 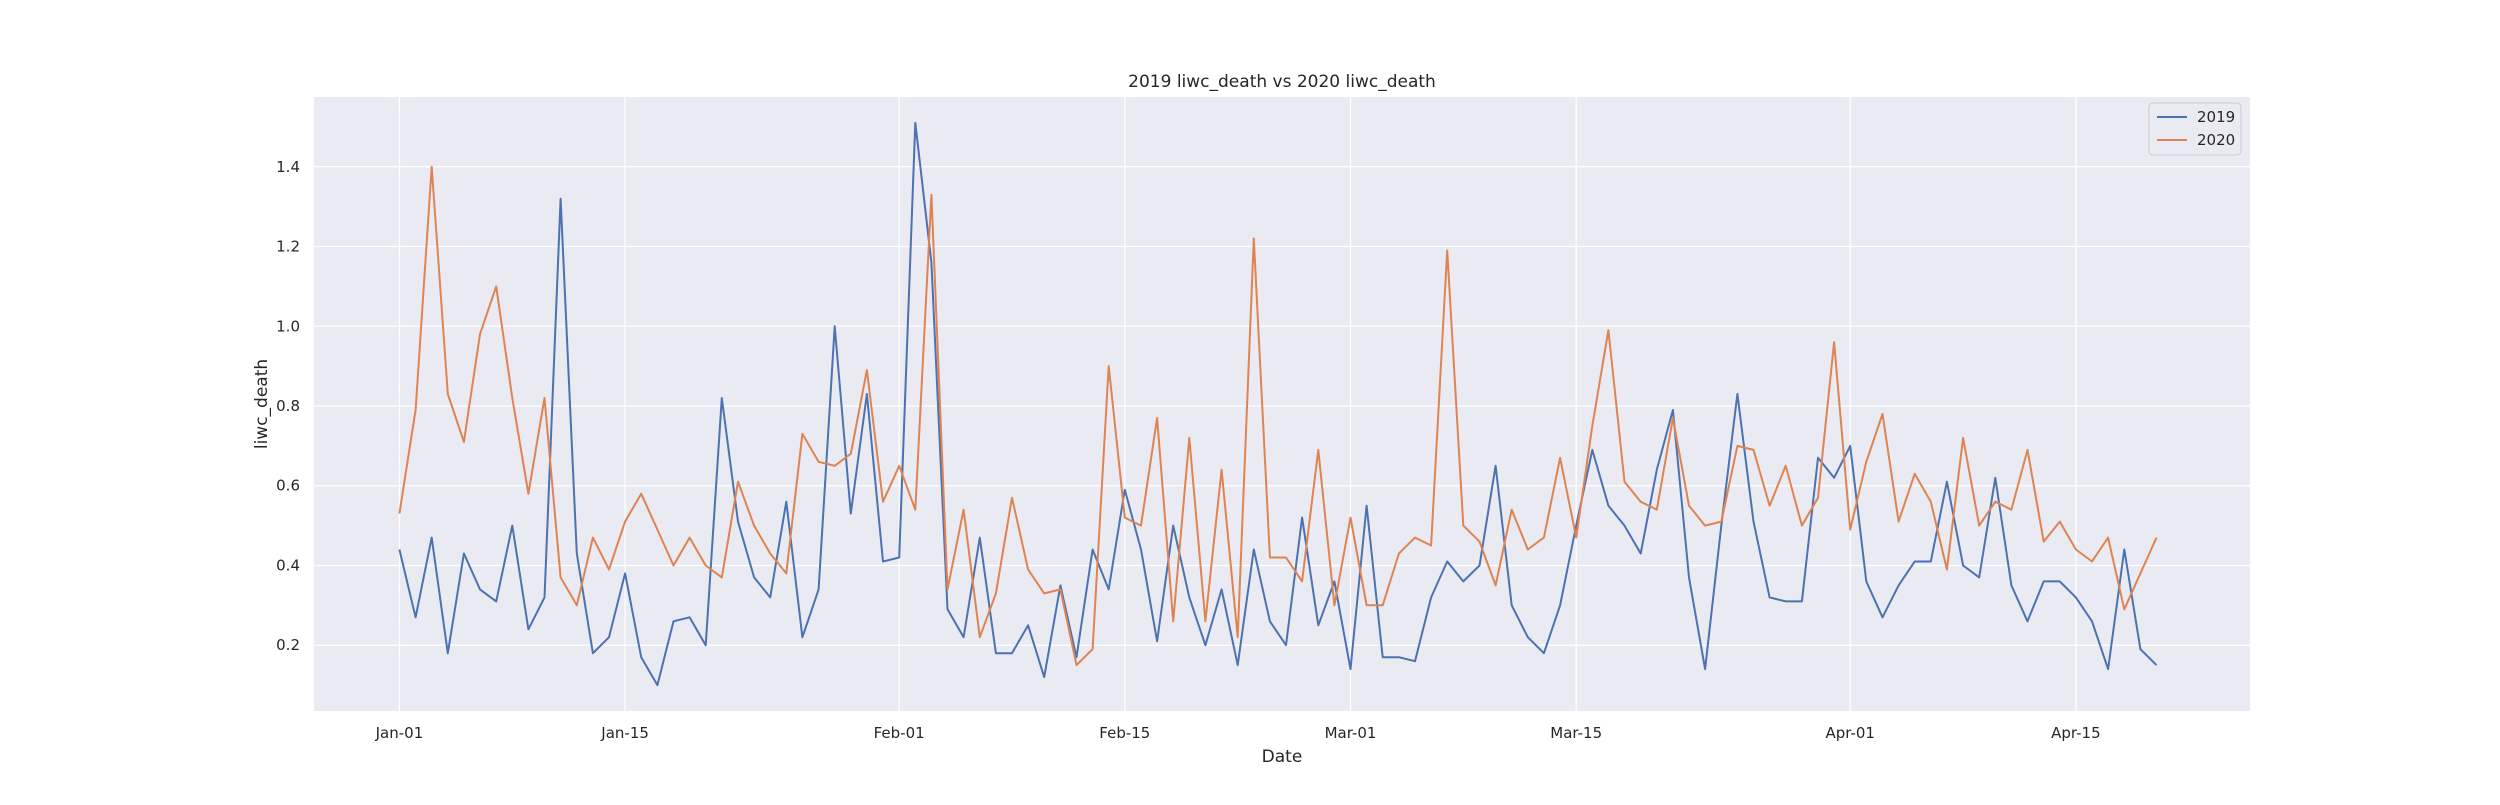 I want to click on y-tick-label: 0.2, so click(x=288, y=645).